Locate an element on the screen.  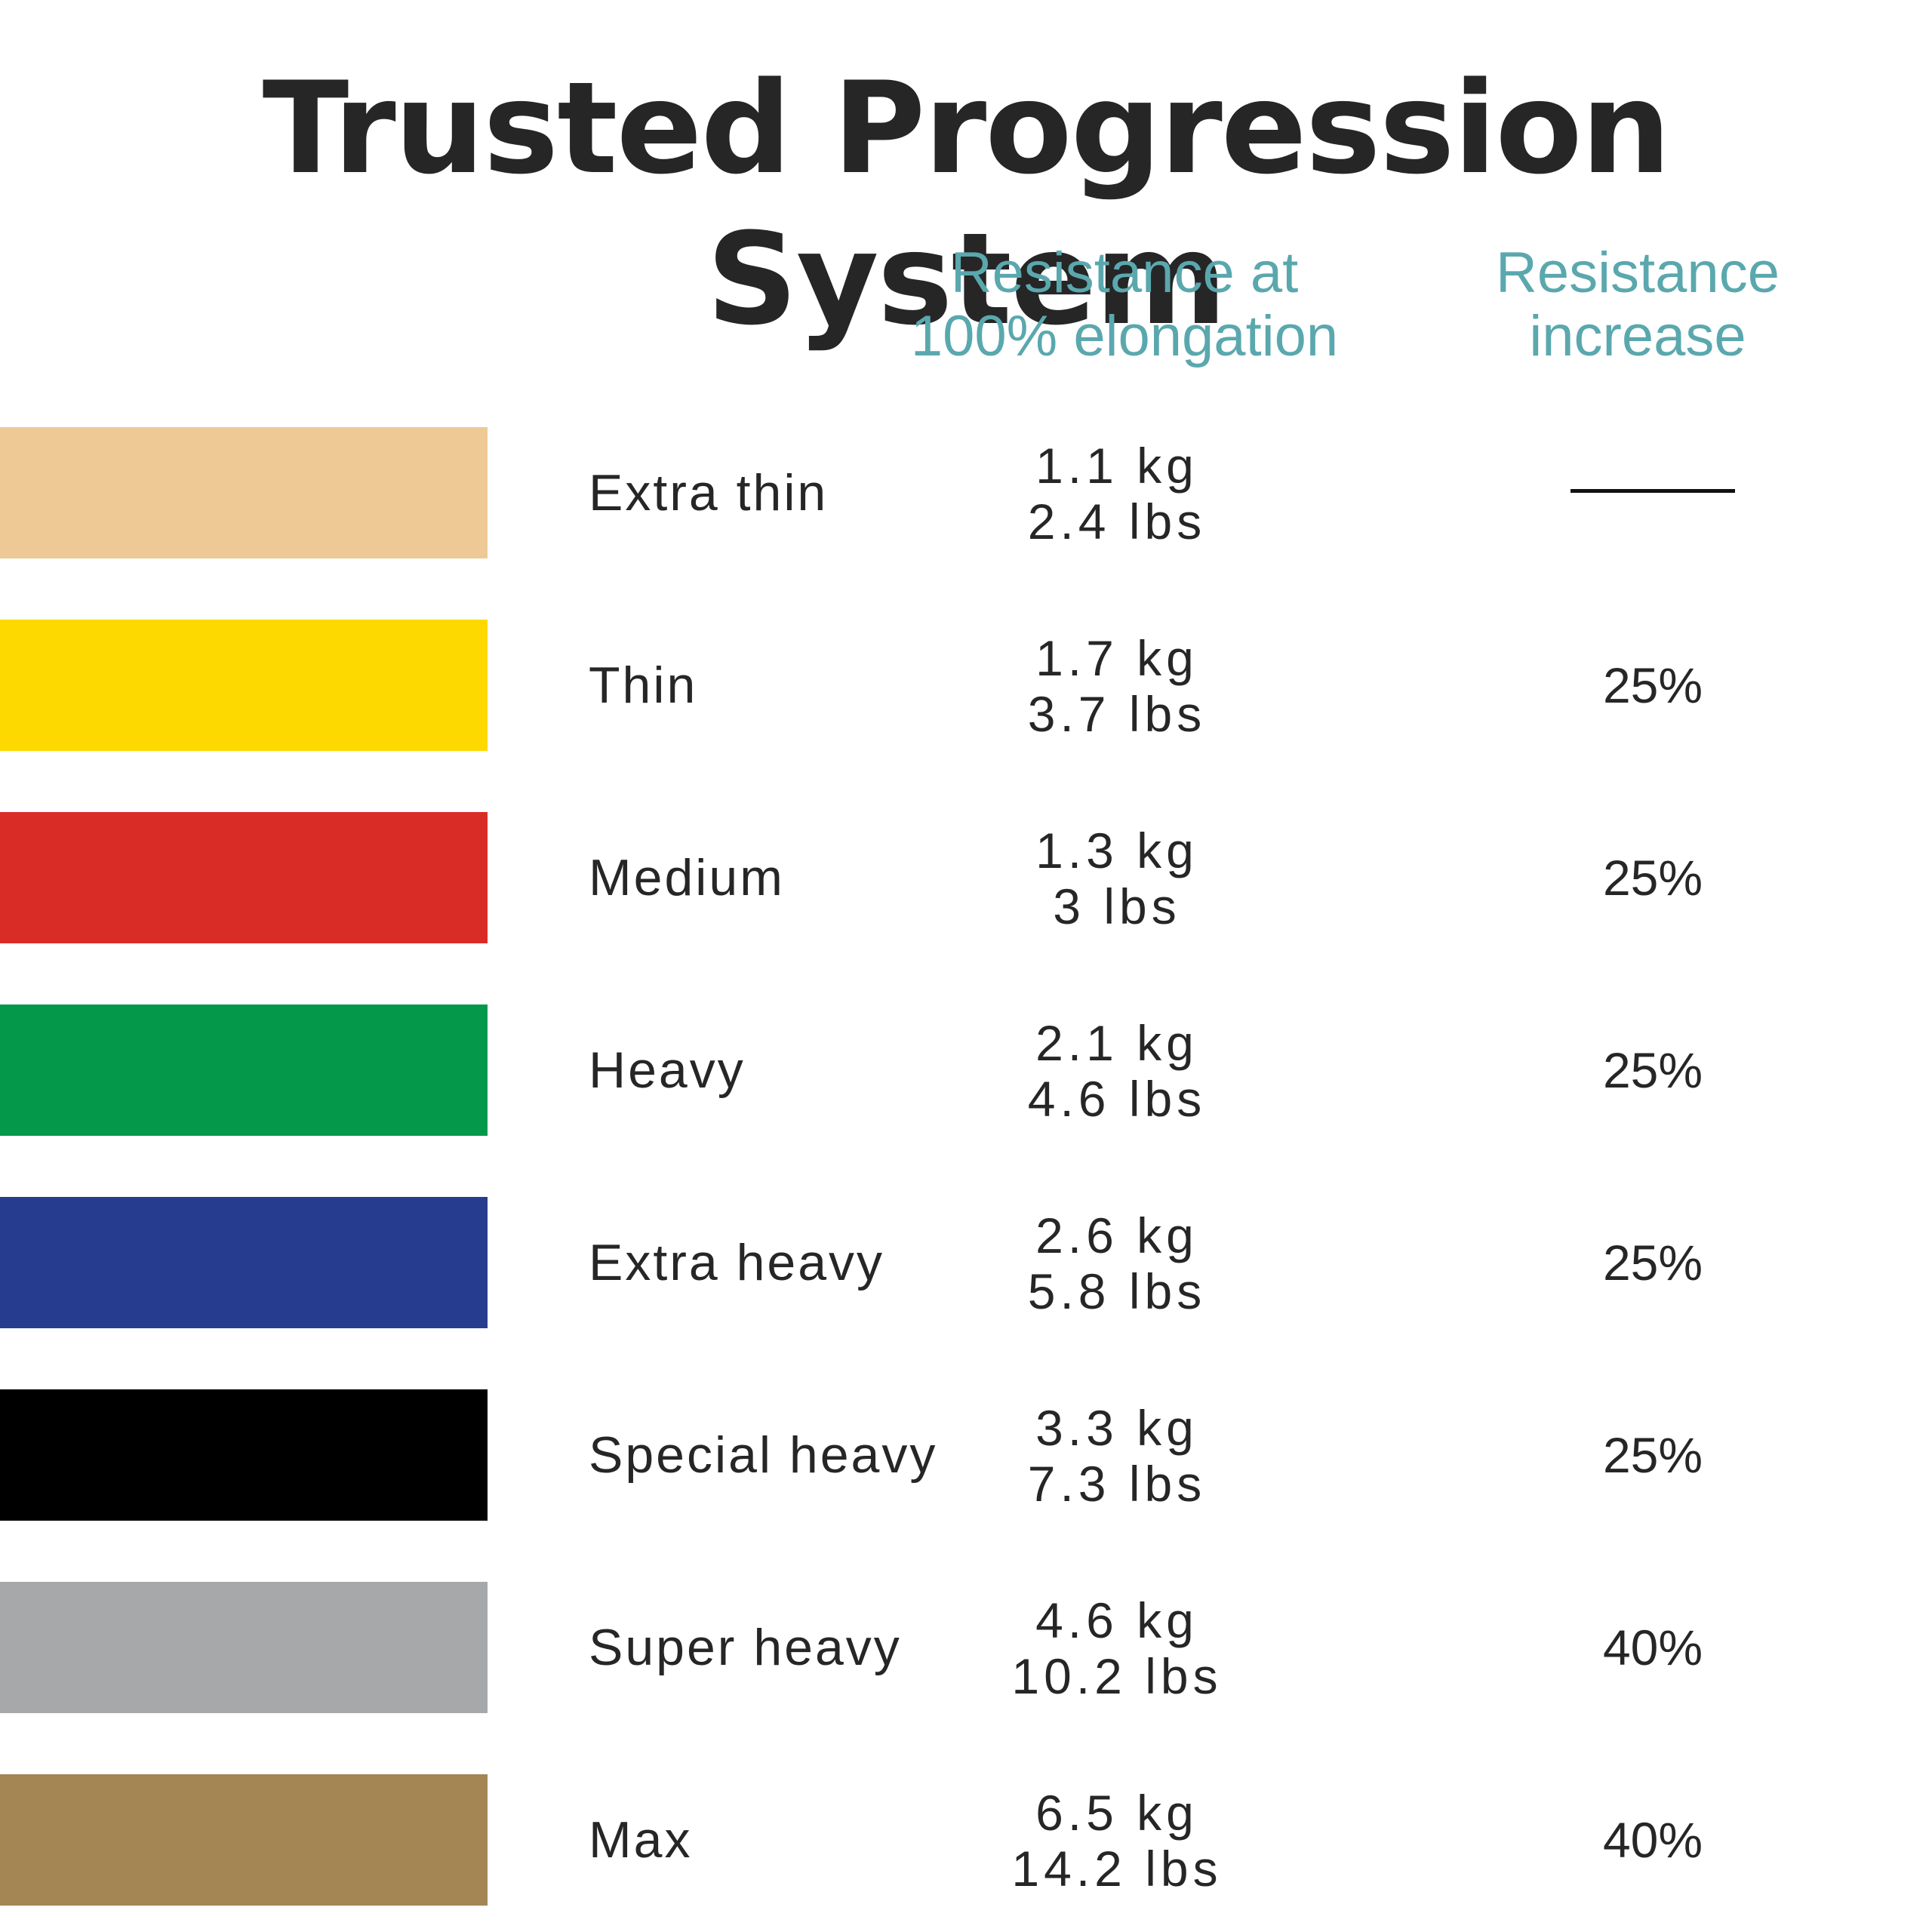
band-row-special-heavy: Special heavy 3.3 kg 7.3 lbs 25% is located at coordinates (966, 1455).